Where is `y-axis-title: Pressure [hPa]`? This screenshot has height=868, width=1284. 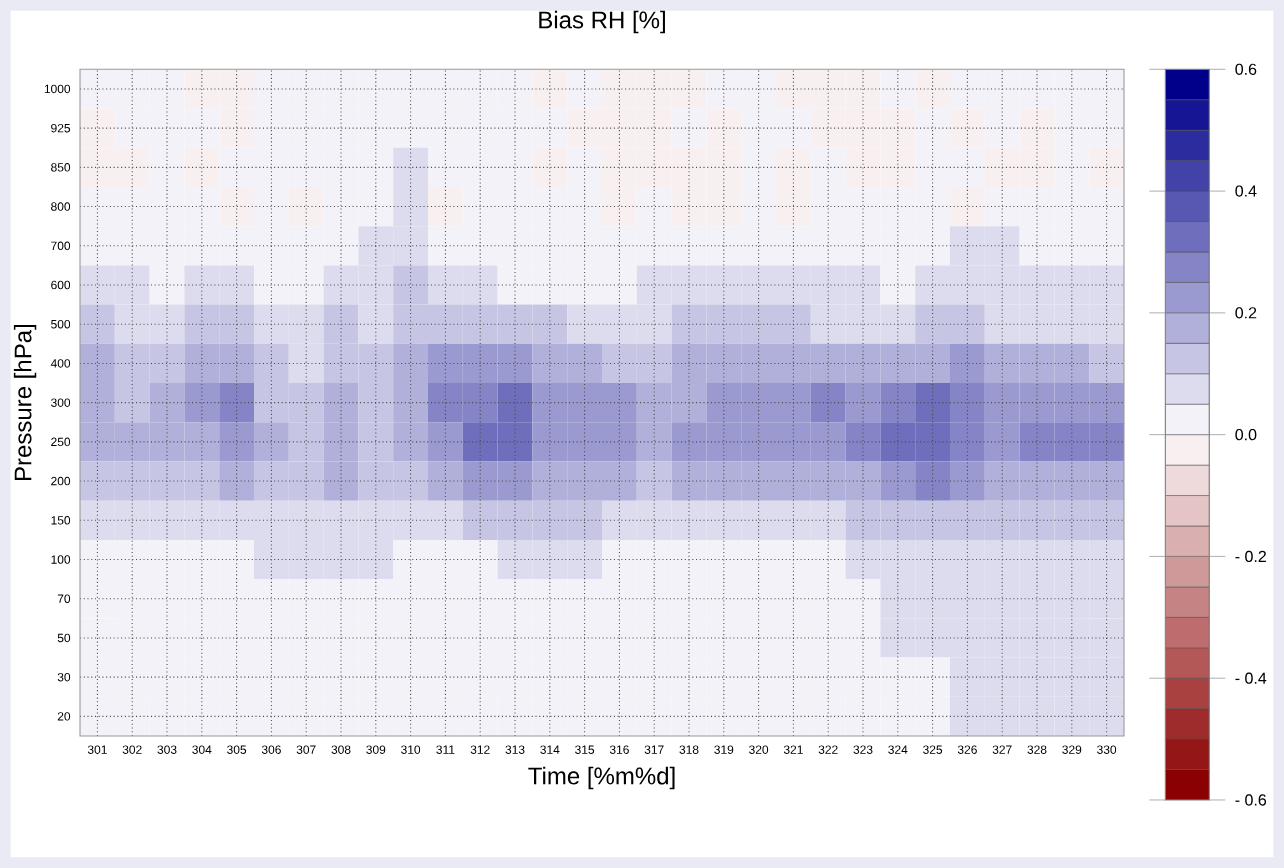
y-axis-title: Pressure [hPa] is located at coordinates (25, 403).